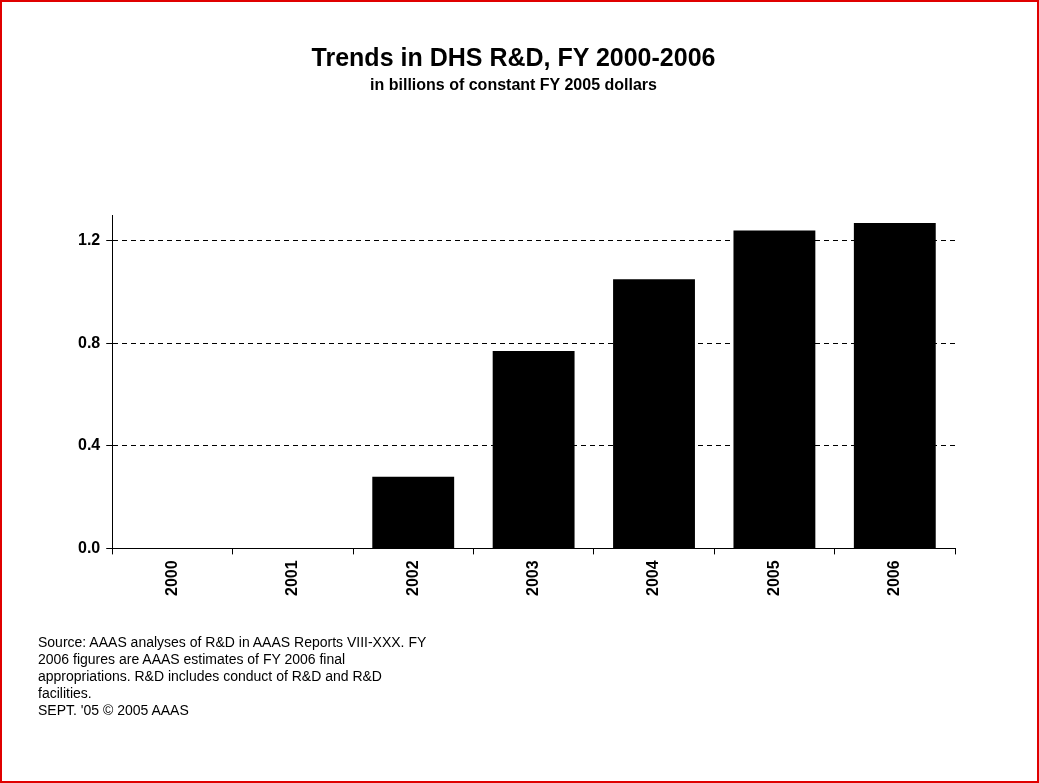 The height and width of the screenshot is (783, 1039). I want to click on x-tick-label: 2004, so click(653, 578).